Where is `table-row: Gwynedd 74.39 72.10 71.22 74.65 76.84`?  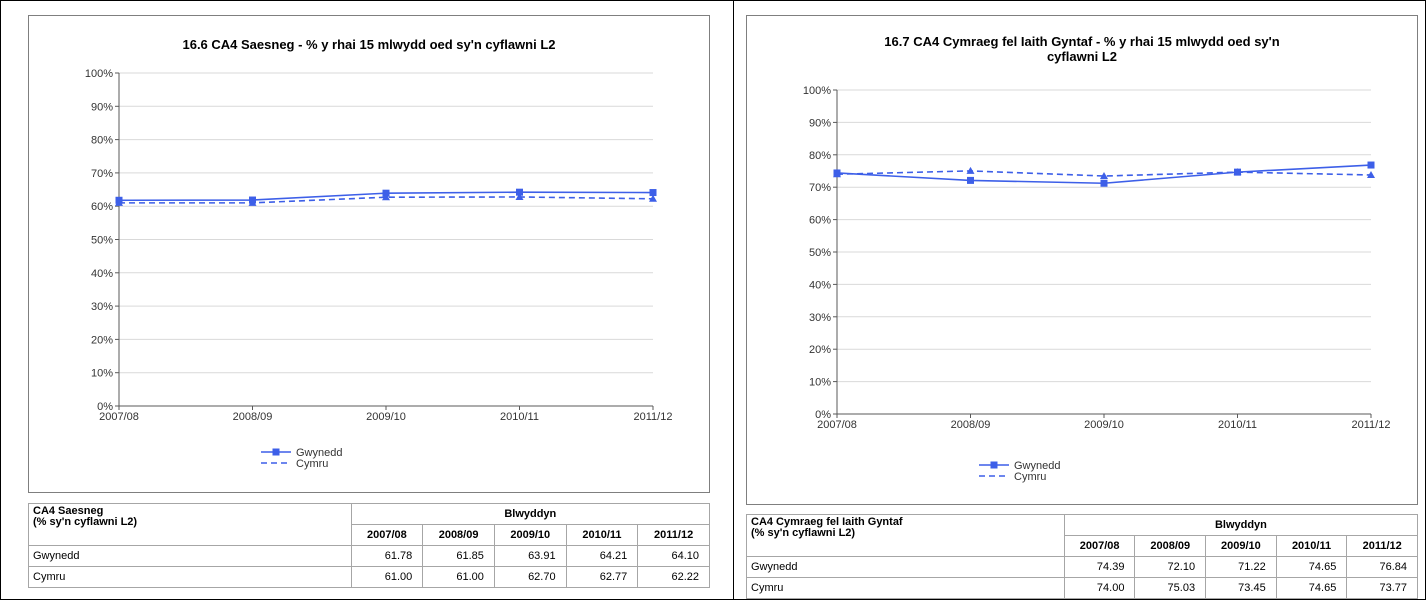 table-row: Gwynedd 74.39 72.10 71.22 74.65 76.84 is located at coordinates (1082, 567).